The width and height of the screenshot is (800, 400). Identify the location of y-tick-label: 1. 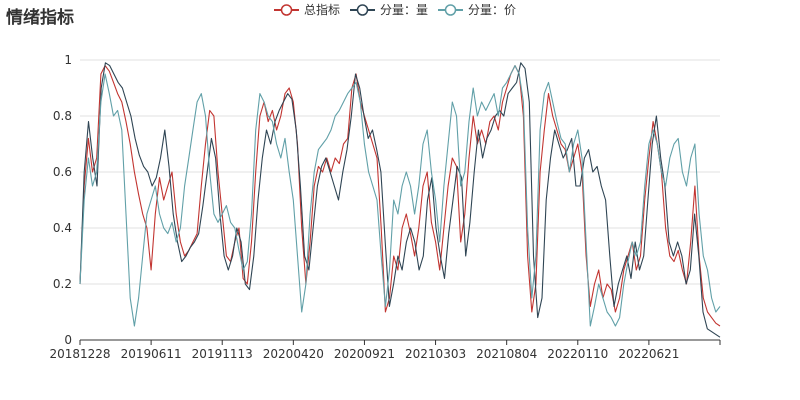
(68, 60).